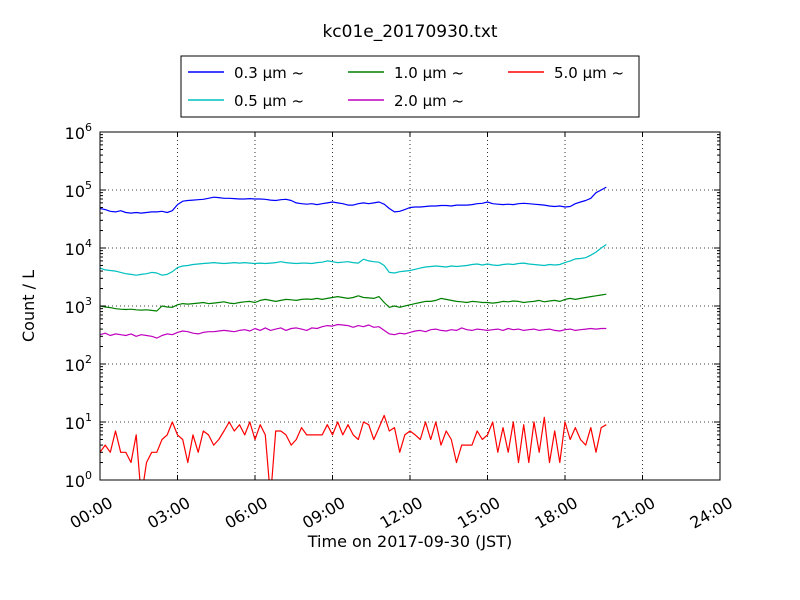  I want to click on y-tick-label: 10³, so click(78, 306).